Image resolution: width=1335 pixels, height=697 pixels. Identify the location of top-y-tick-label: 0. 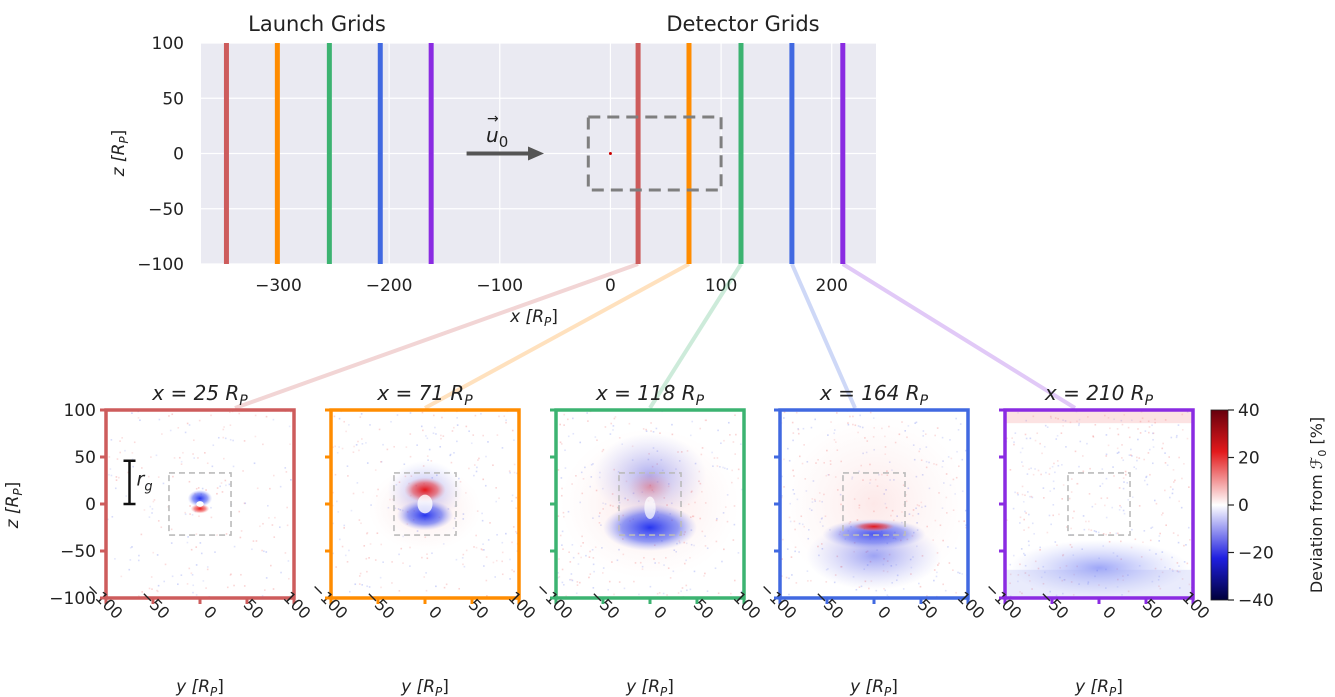
(178, 155).